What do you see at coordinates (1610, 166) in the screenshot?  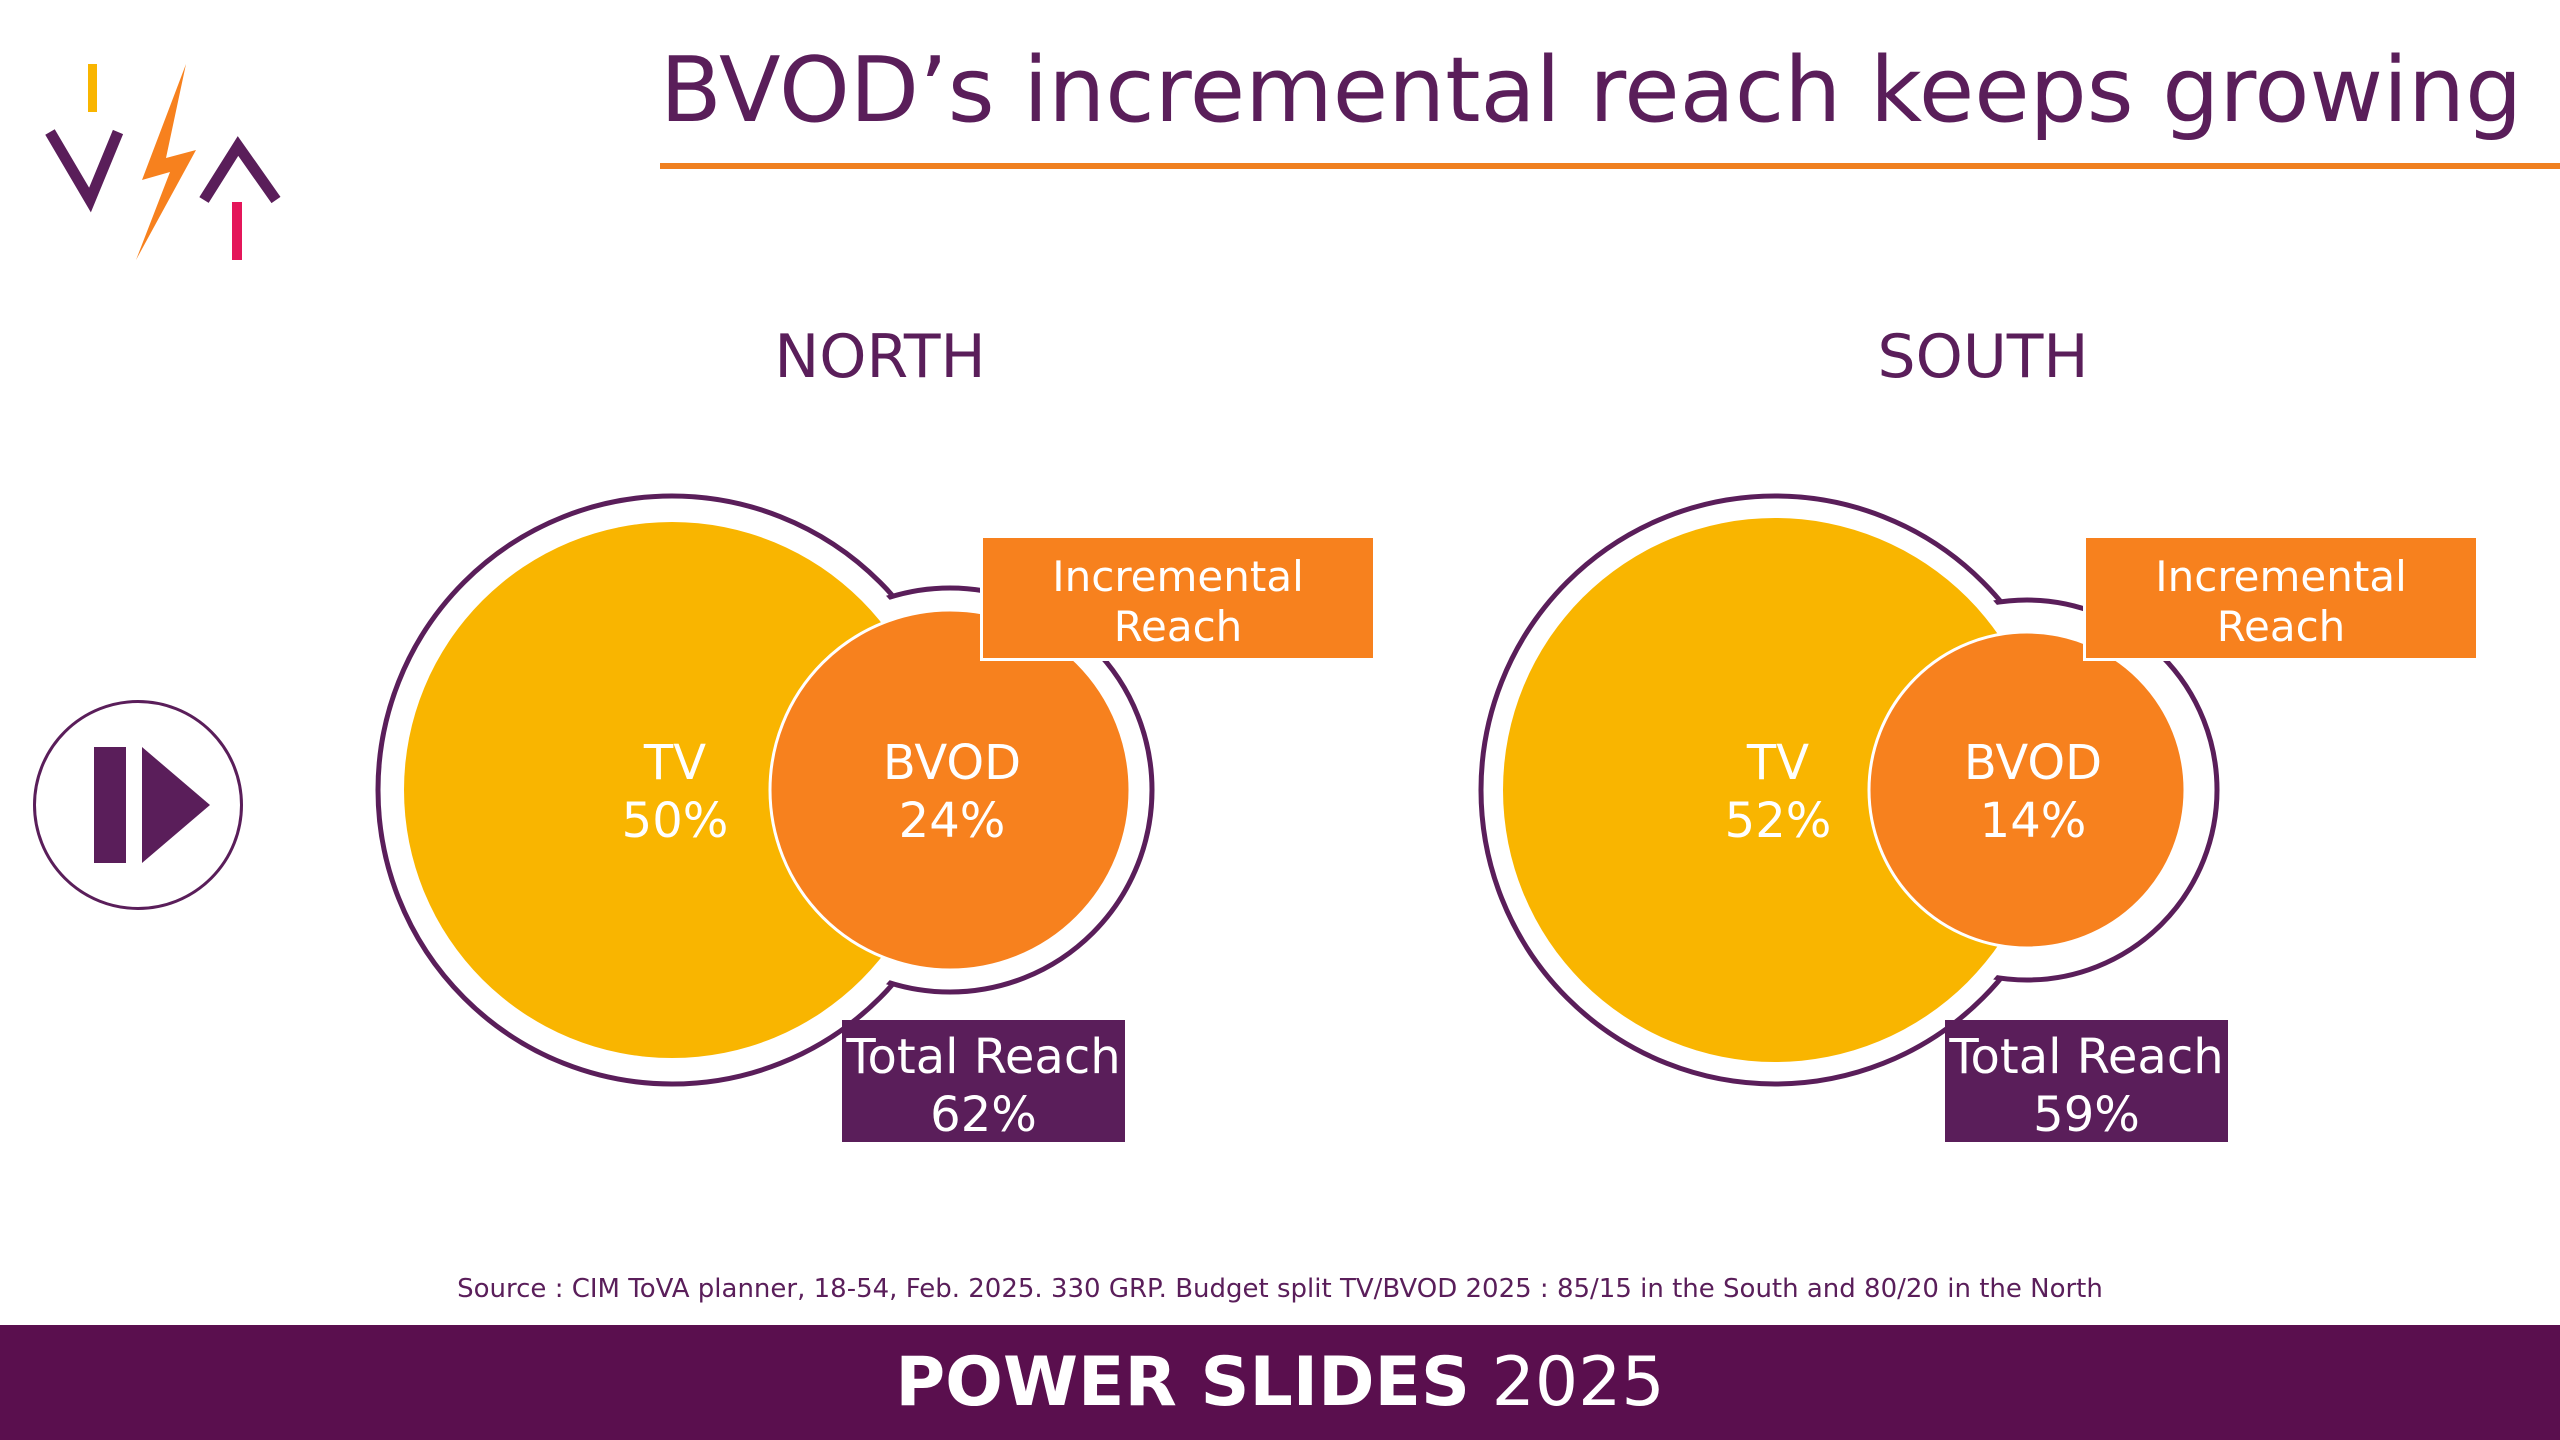 I see `title-divider` at bounding box center [1610, 166].